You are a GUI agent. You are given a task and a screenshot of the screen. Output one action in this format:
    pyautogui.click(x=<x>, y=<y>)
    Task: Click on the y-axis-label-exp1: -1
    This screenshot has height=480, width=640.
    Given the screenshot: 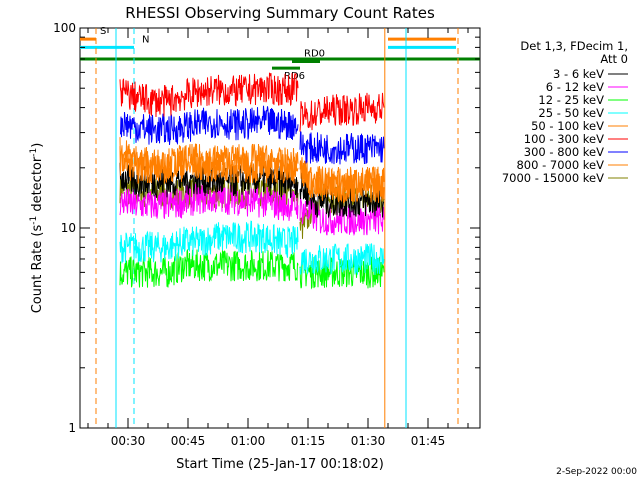 What is the action you would take?
    pyautogui.click(x=34, y=220)
    